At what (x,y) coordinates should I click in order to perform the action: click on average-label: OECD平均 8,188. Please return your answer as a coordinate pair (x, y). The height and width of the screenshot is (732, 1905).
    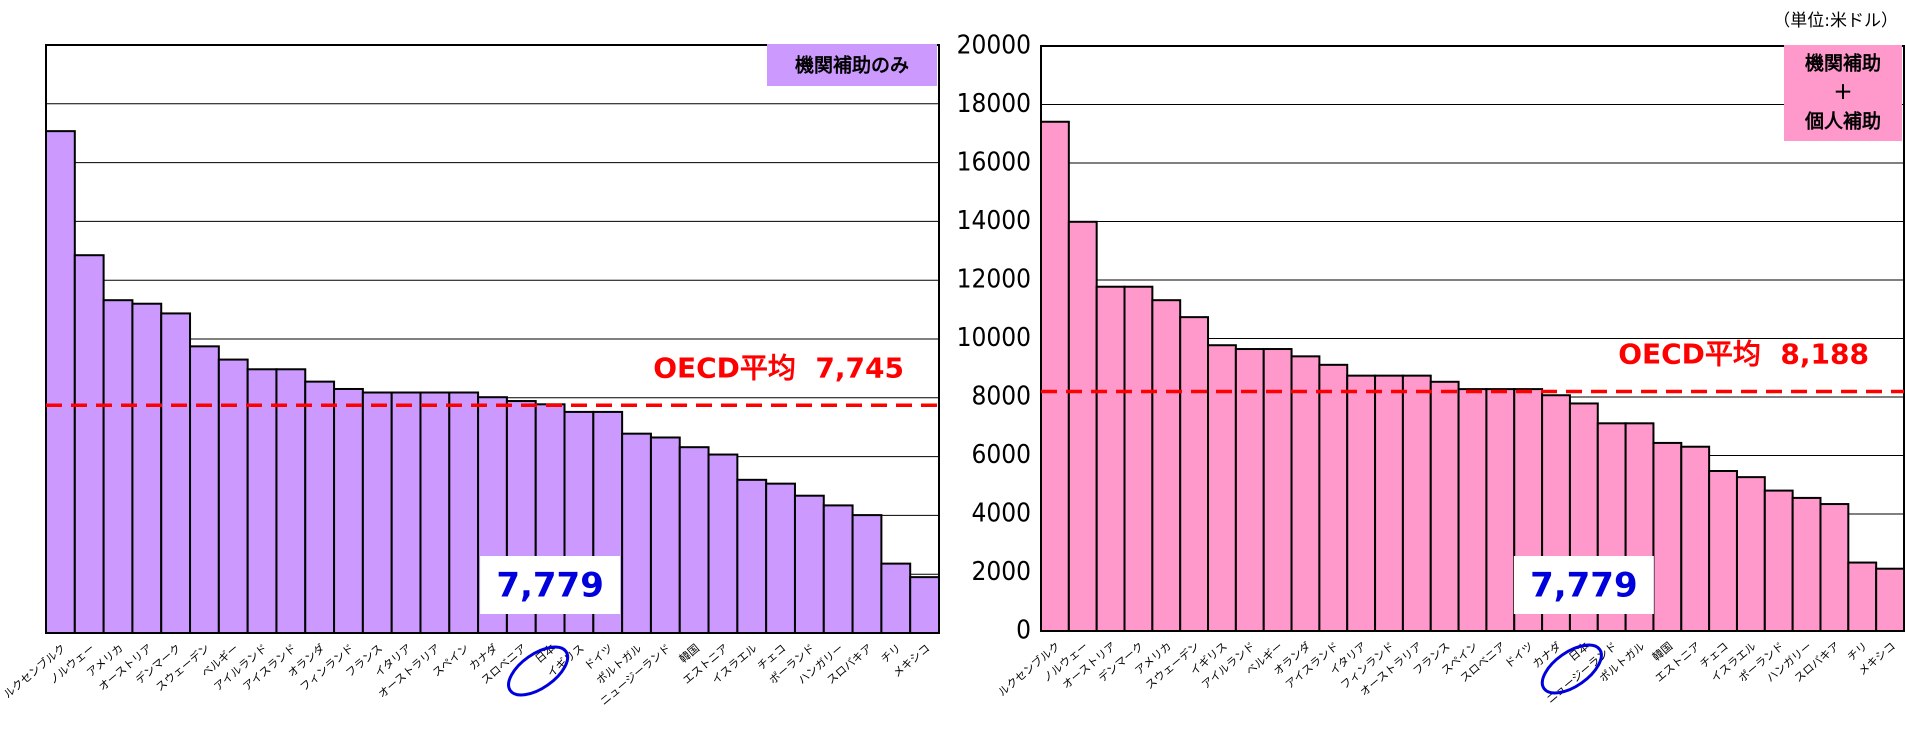
    Looking at the image, I should click on (1743, 354).